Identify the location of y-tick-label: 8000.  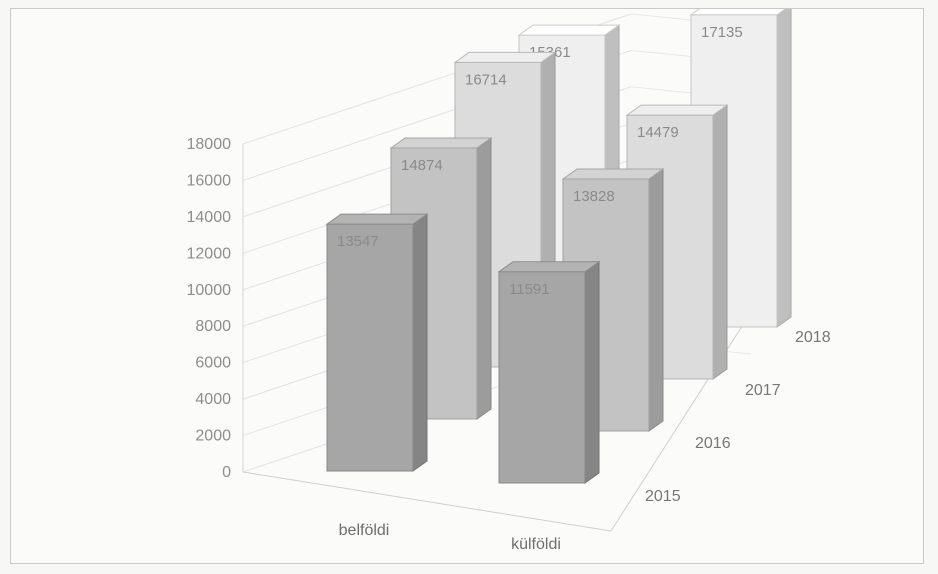
(213, 326).